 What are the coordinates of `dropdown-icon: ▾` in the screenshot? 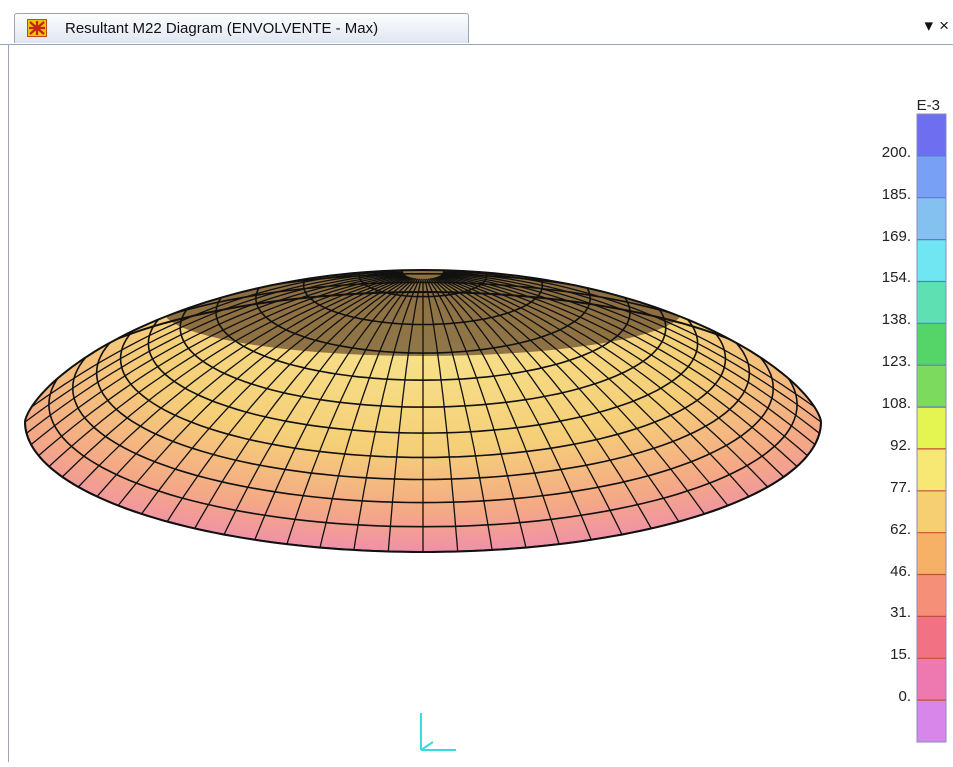 It's located at (929, 25).